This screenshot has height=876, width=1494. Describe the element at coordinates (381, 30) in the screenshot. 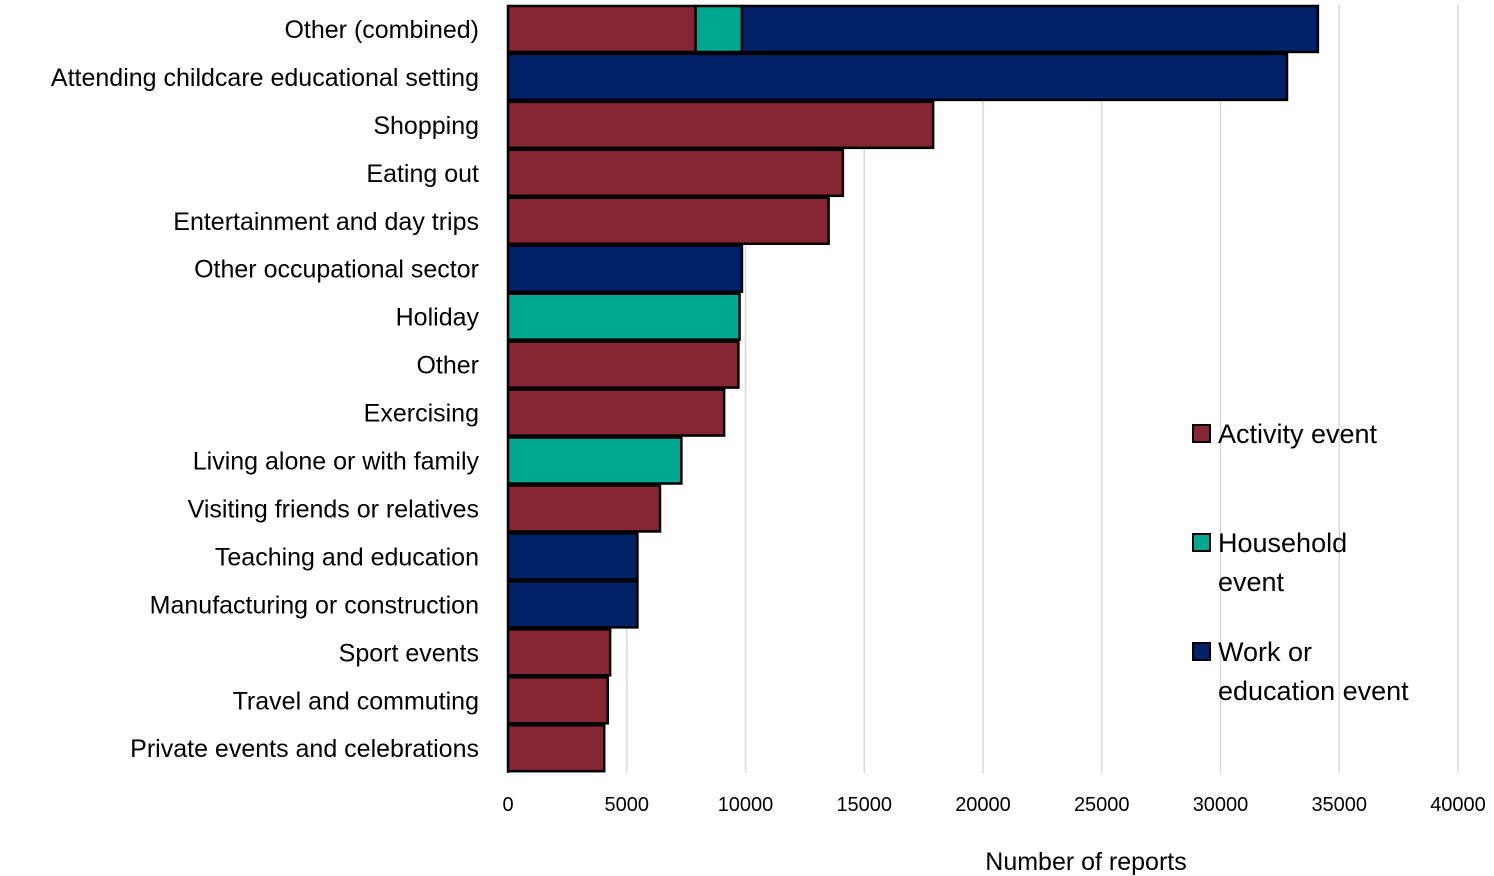

I see `category-label-0: Other (combined)` at that location.